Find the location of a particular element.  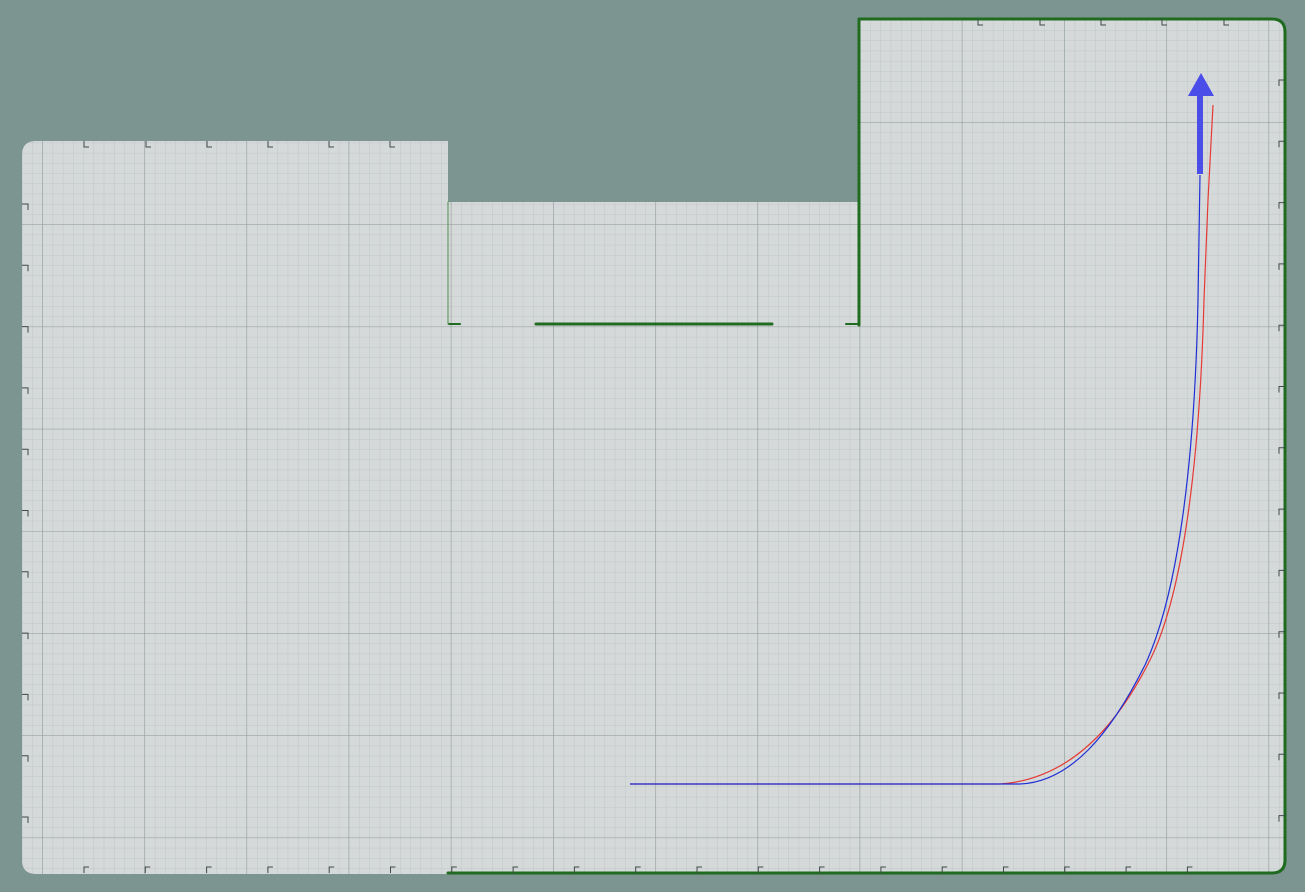

wall-upper-room-top is located at coordinates (1072, 25).